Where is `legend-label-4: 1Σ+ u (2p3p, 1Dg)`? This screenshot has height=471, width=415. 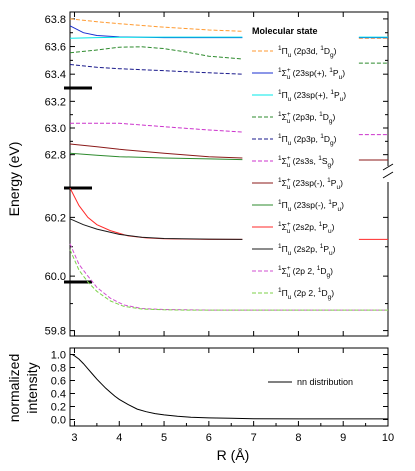 legend-label-4: 1Σ+ u (2p3p, 1Dg) is located at coordinates (307, 118).